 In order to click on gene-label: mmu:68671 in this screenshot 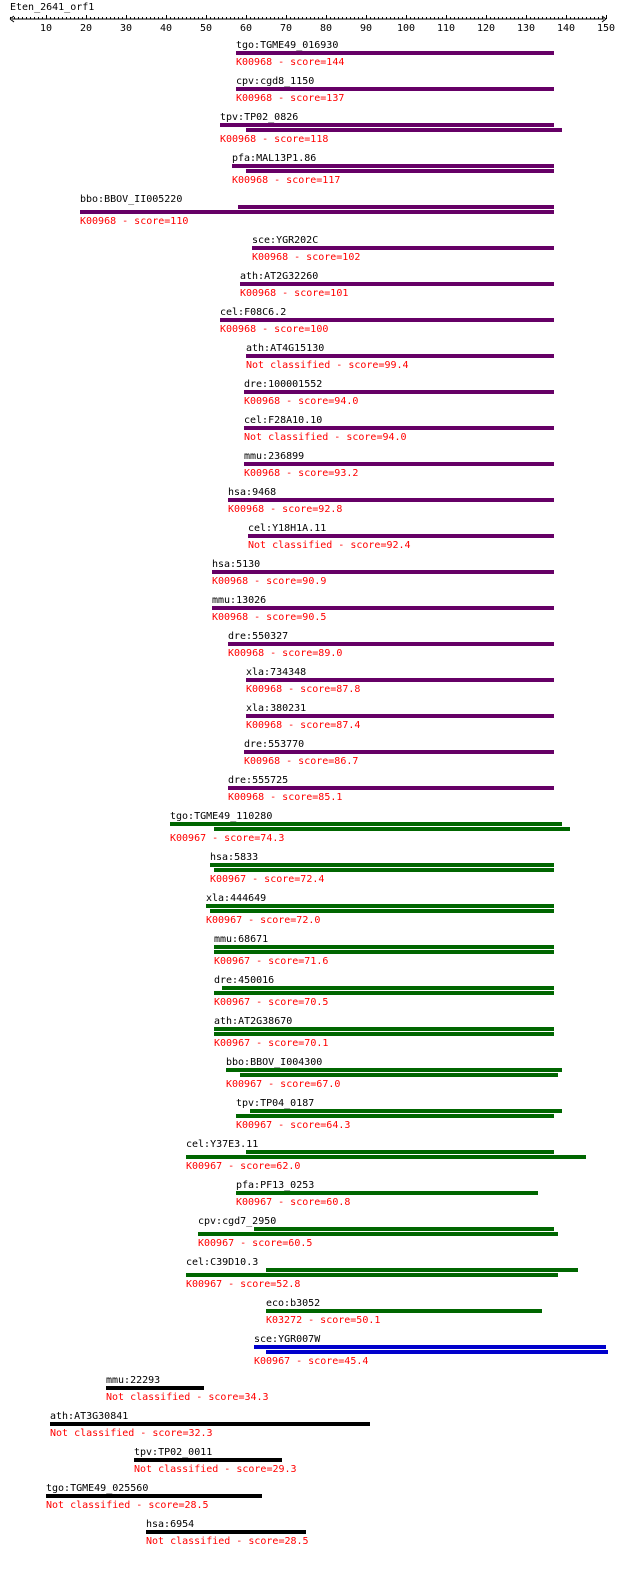, I will do `click(241, 939)`.